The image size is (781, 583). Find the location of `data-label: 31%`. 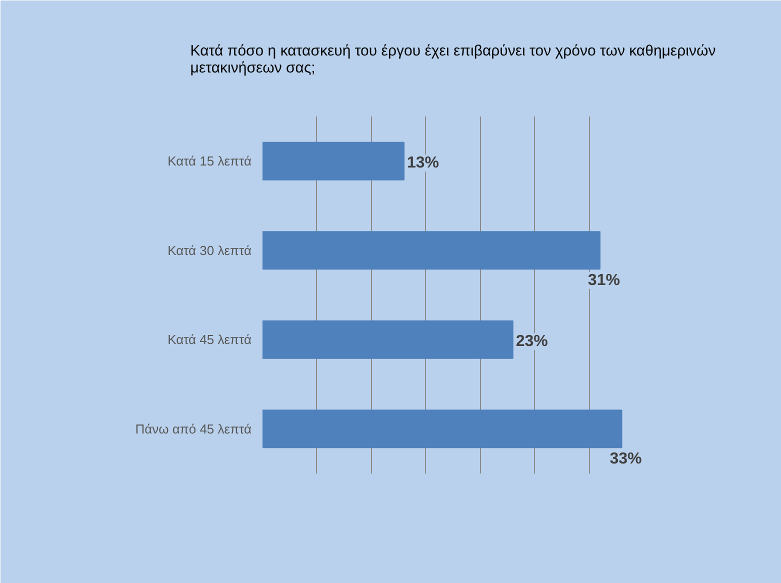

data-label: 31% is located at coordinates (604, 280).